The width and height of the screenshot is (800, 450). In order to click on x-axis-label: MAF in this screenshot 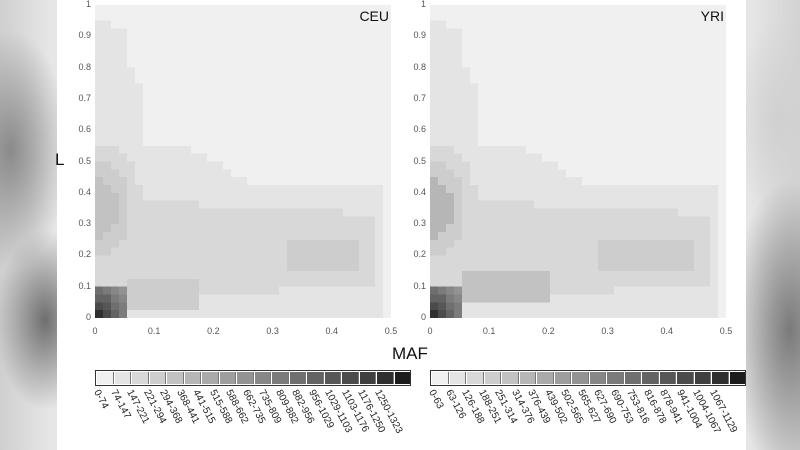, I will do `click(410, 353)`.